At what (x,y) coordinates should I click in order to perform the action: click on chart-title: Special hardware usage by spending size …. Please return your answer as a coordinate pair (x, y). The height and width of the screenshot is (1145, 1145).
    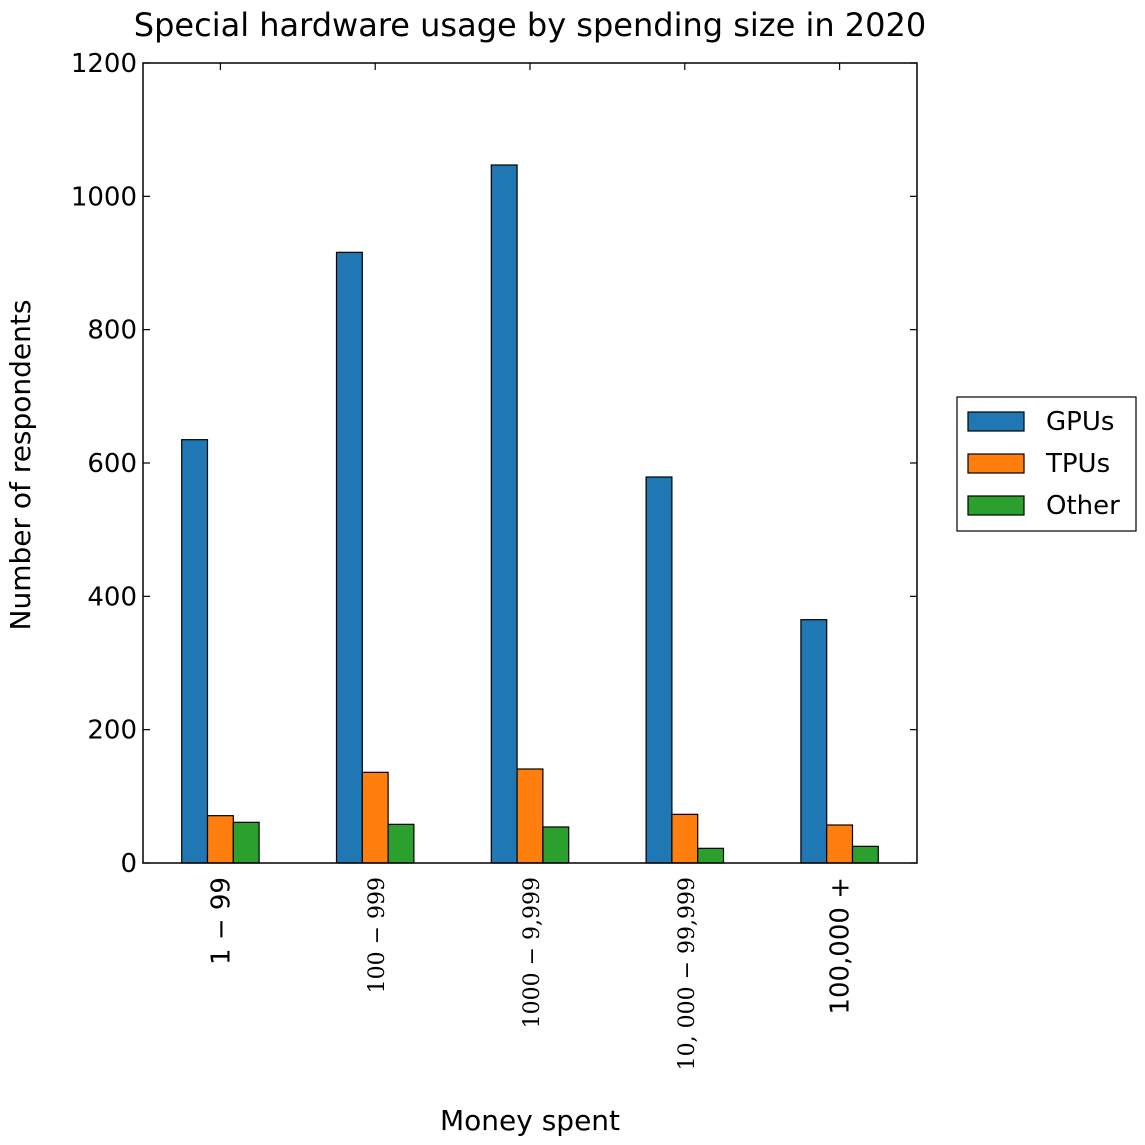
    Looking at the image, I should click on (530, 25).